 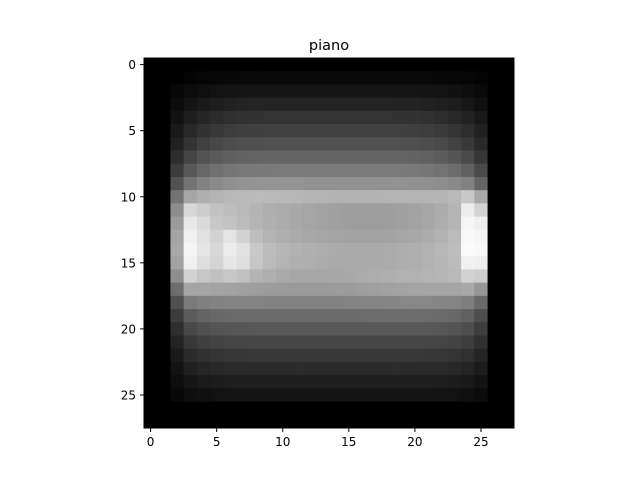 What do you see at coordinates (282, 442) in the screenshot?
I see `x-tick-label: 10` at bounding box center [282, 442].